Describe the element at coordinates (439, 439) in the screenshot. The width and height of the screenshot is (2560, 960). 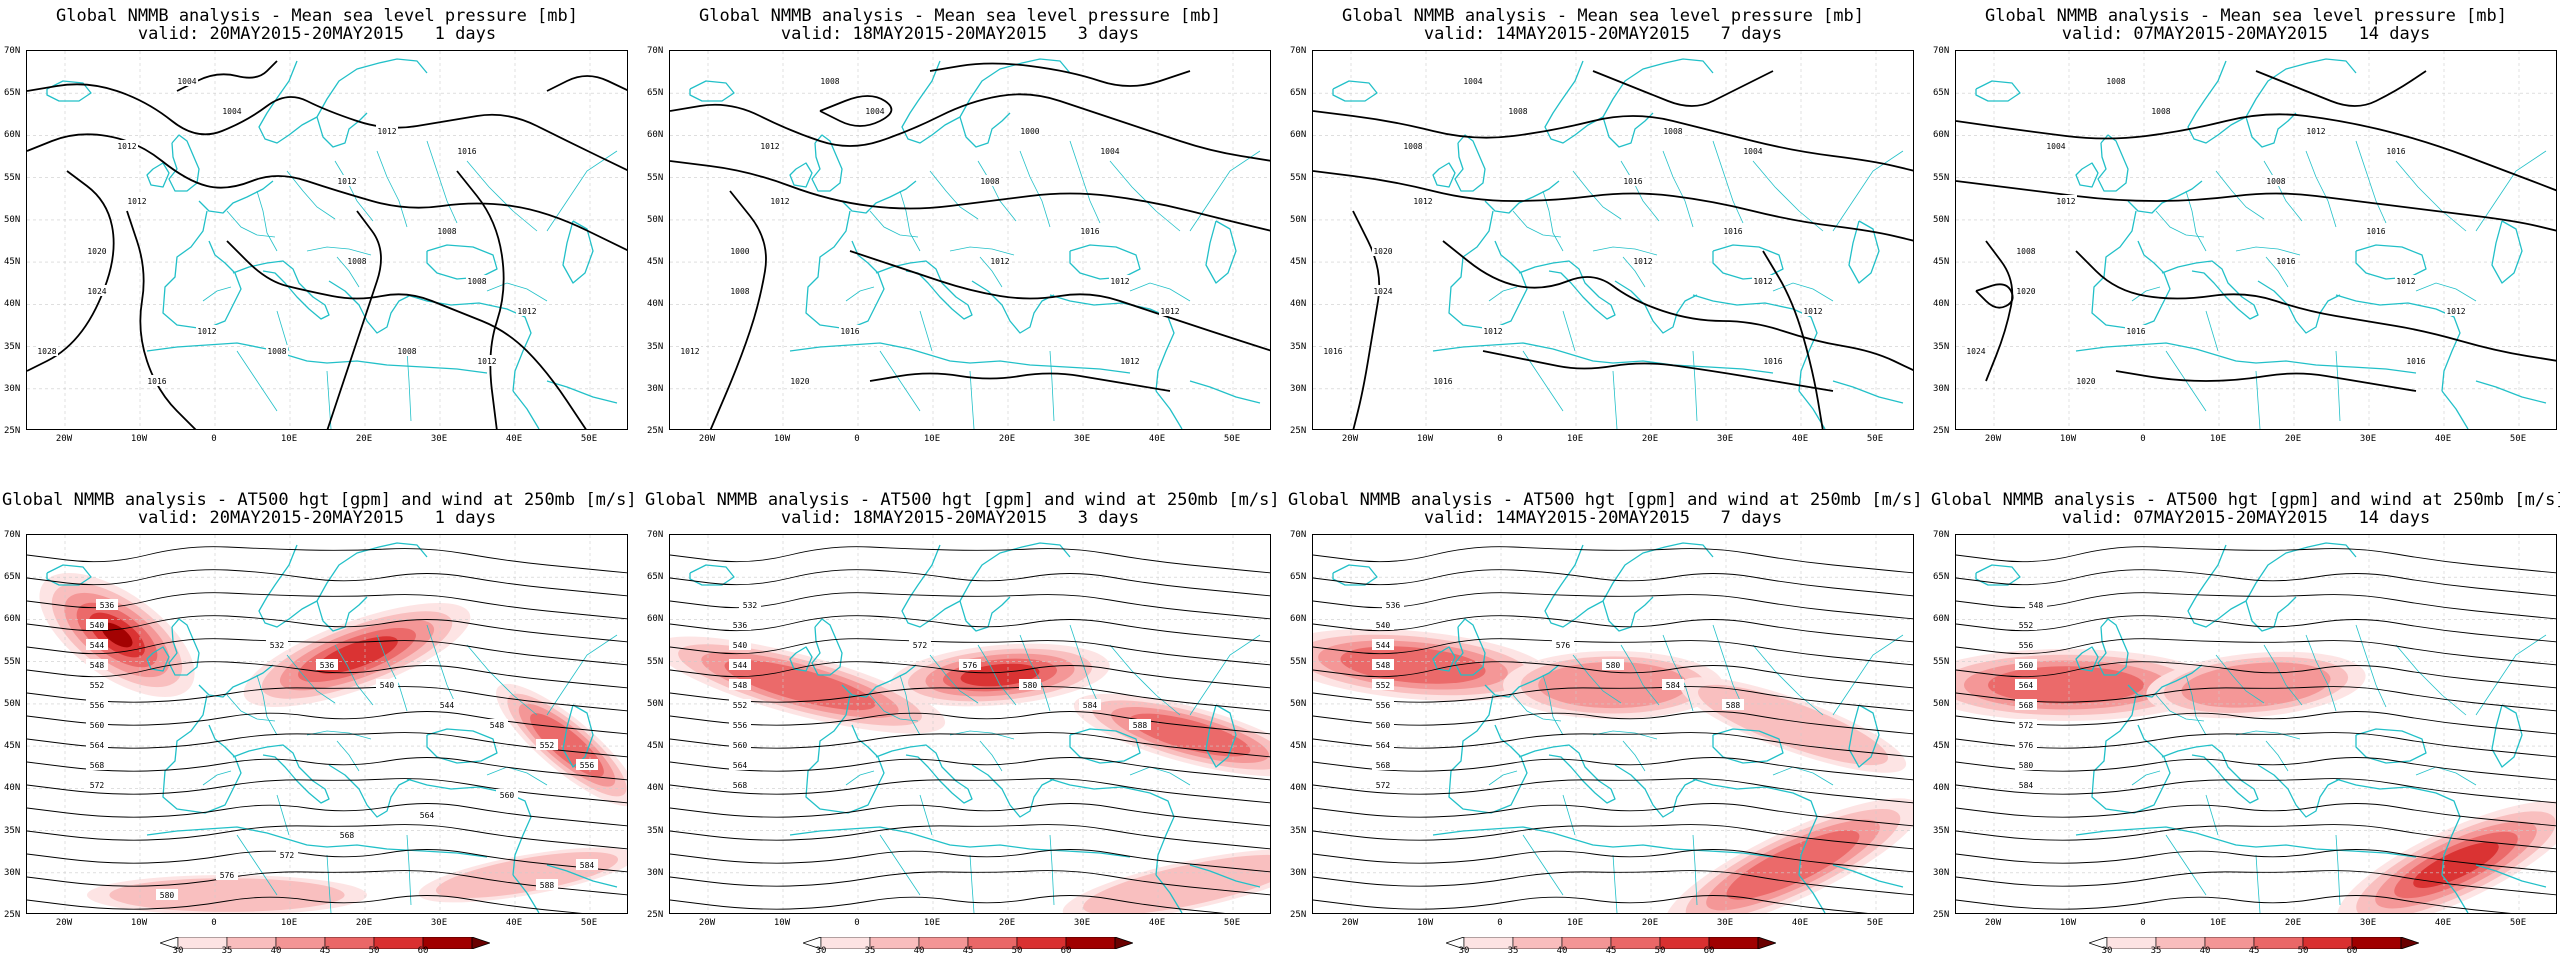
I see `lon-label: 30E` at that location.